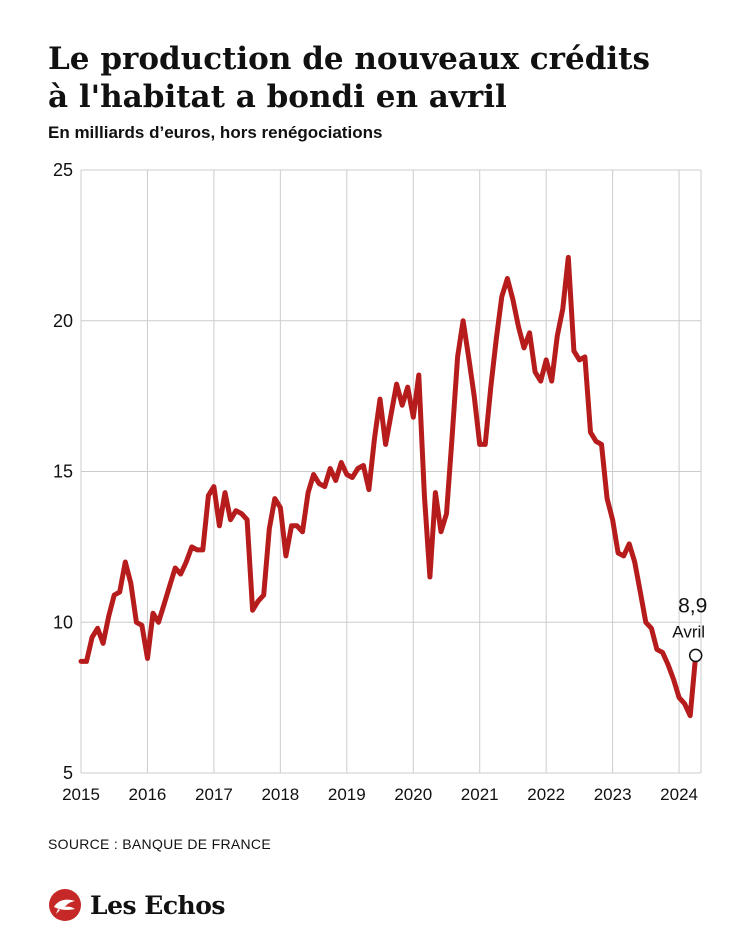 This screenshot has width=750, height=938. What do you see at coordinates (688, 631) in the screenshot?
I see `annotation-label: Avril` at bounding box center [688, 631].